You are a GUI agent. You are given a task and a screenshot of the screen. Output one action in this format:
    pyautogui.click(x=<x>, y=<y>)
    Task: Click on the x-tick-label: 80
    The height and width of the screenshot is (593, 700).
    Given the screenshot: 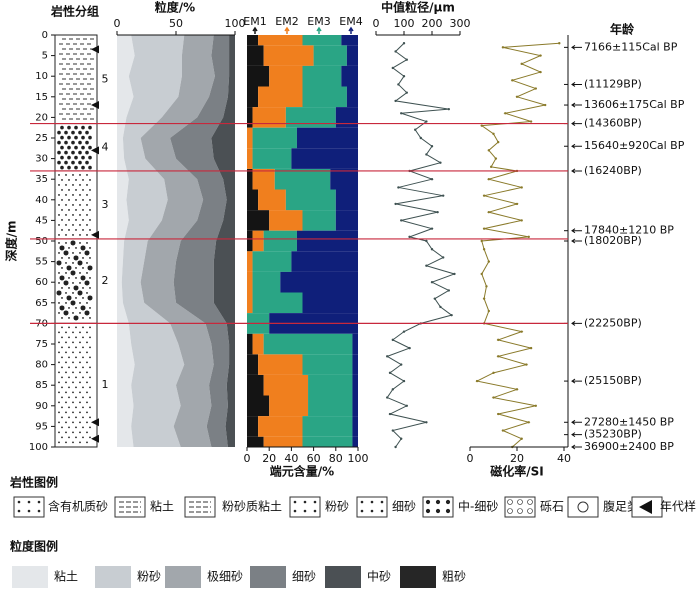 What is the action you would take?
    pyautogui.click(x=336, y=458)
    